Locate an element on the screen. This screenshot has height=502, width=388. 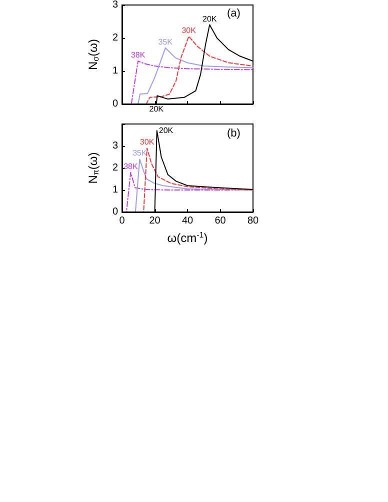
annotation: 20K is located at coordinates (156, 109).